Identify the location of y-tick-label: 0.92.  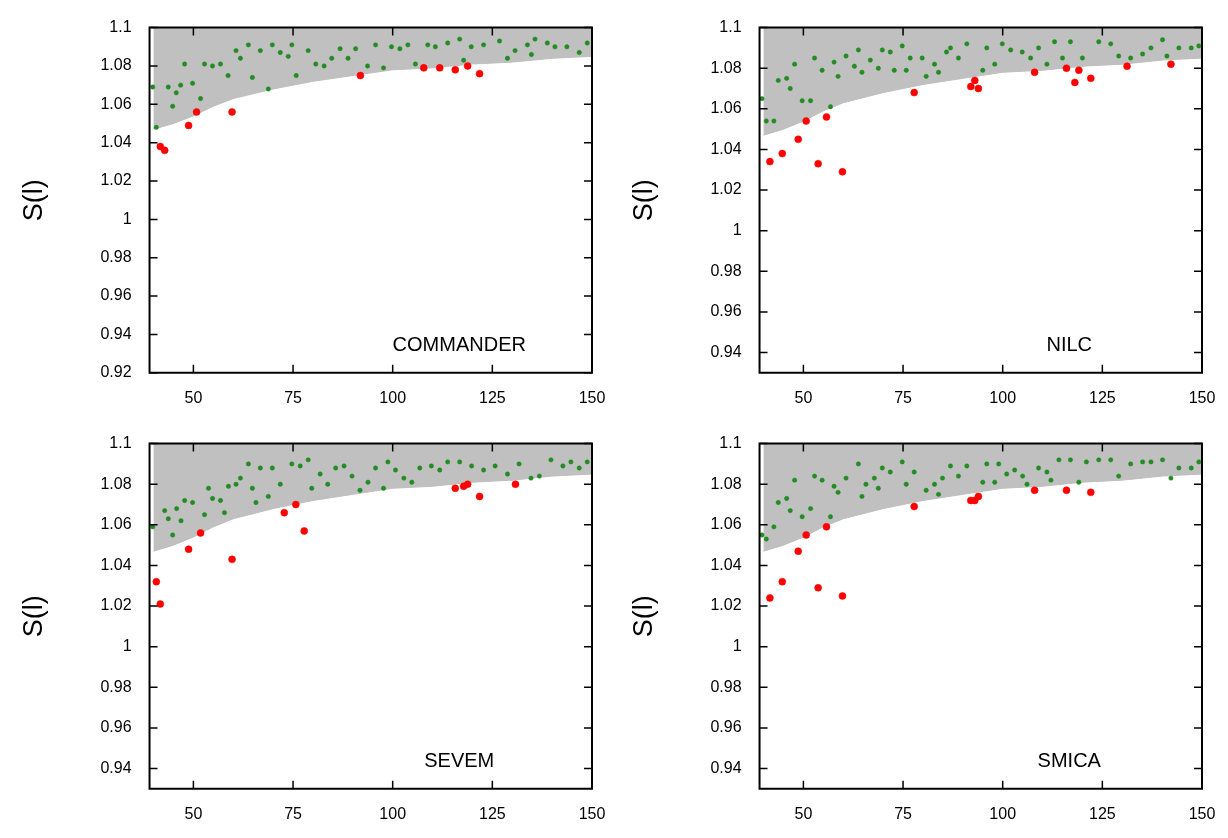
(116, 372).